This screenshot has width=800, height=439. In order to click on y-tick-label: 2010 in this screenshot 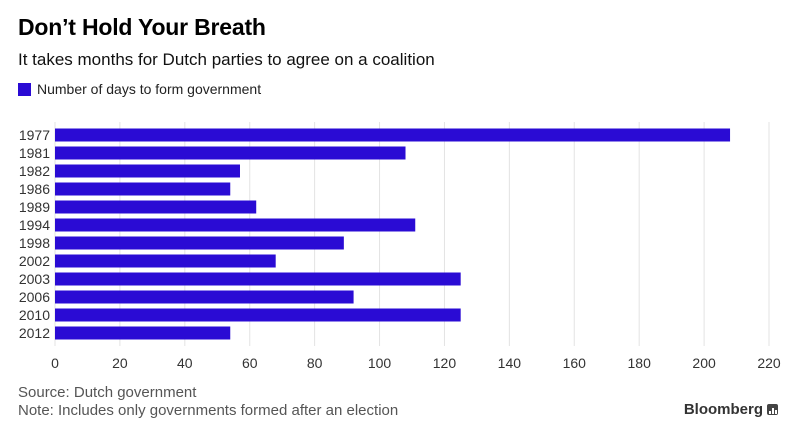, I will do `click(34, 315)`.